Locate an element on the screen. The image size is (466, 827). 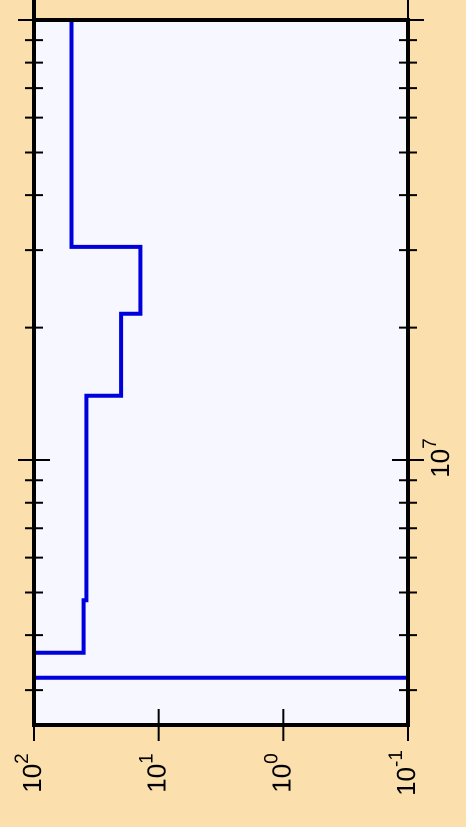
tick-label-text: 10-1 is located at coordinates (403, 773).